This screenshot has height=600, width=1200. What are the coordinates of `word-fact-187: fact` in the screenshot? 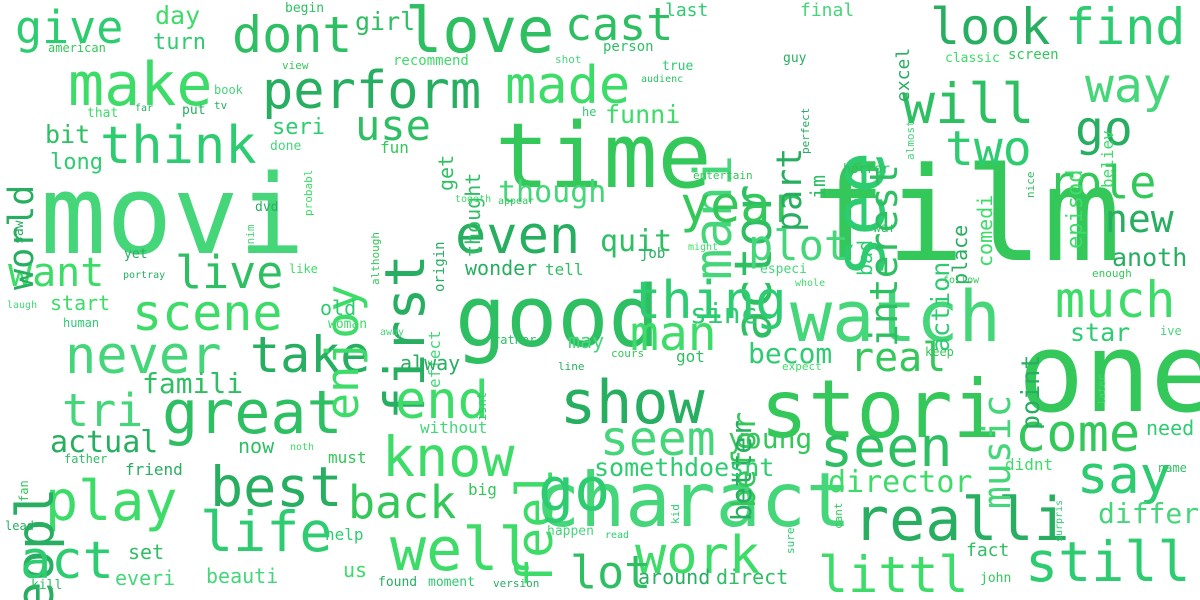 It's located at (988, 550).